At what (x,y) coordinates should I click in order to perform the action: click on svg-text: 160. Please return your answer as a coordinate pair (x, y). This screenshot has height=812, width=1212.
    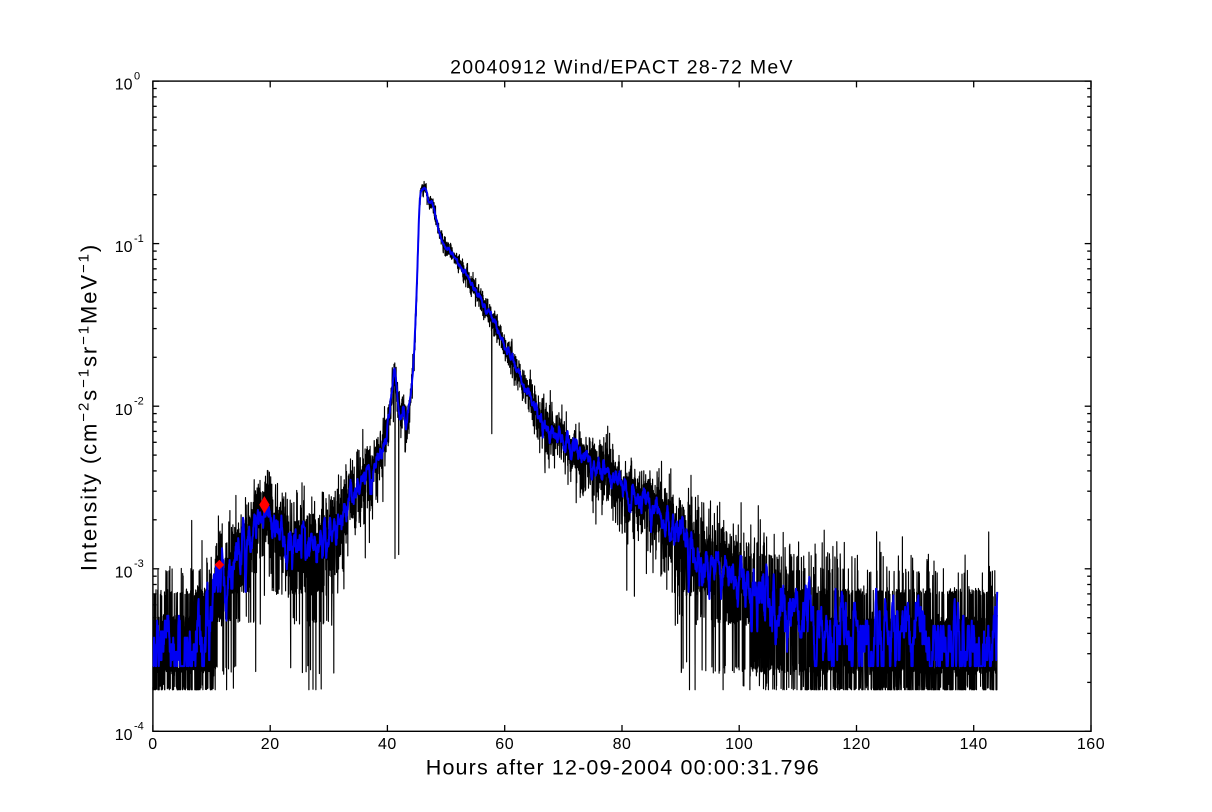
    Looking at the image, I should click on (1091, 744).